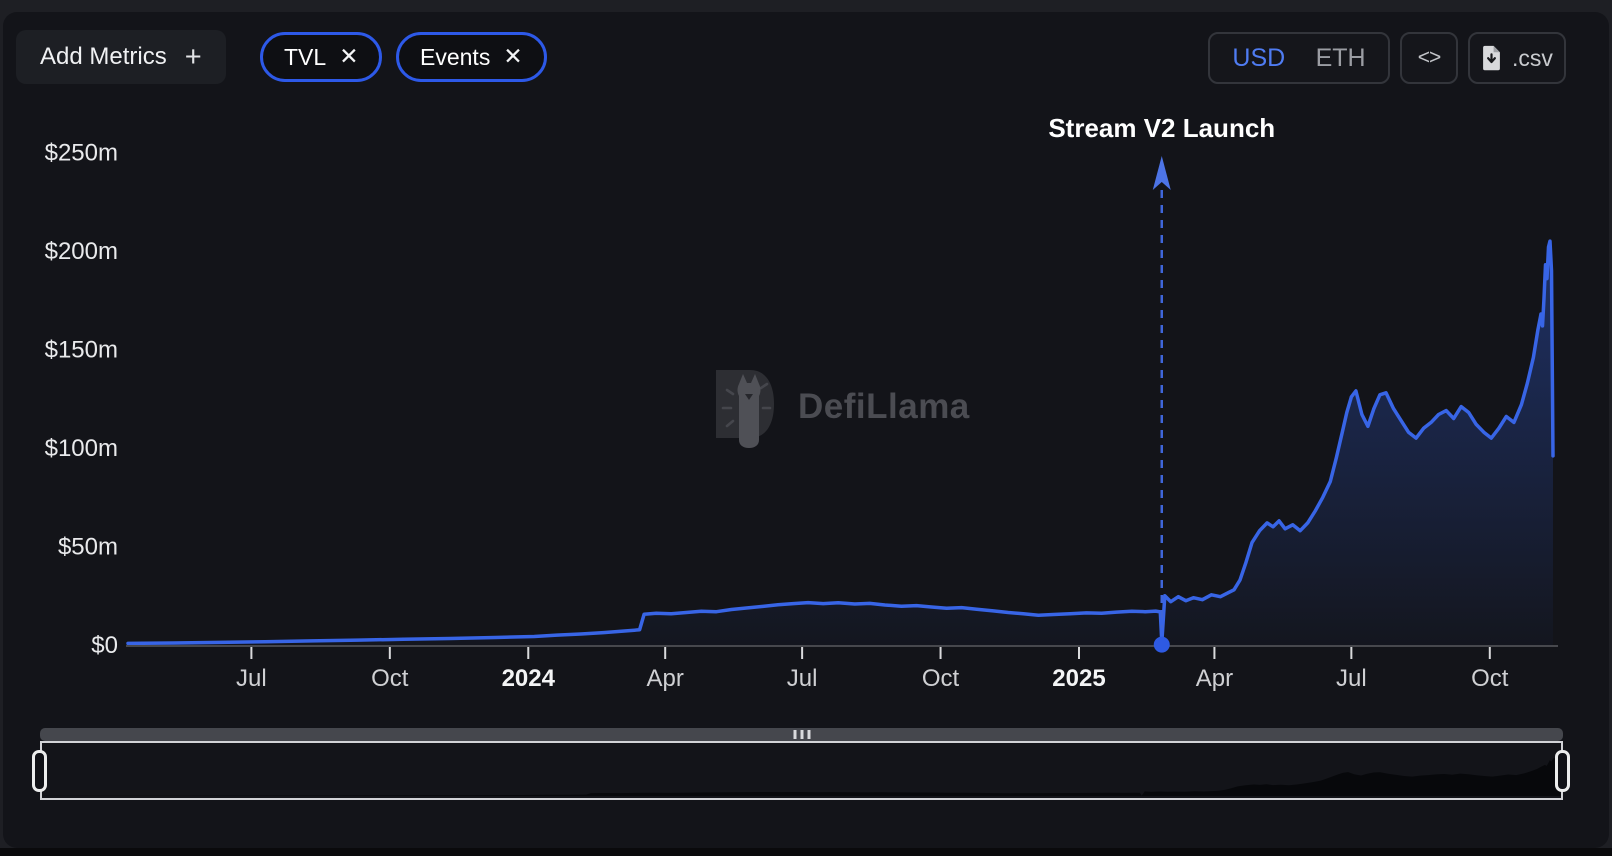  What do you see at coordinates (81, 350) in the screenshot?
I see `y-tick-label: $150m` at bounding box center [81, 350].